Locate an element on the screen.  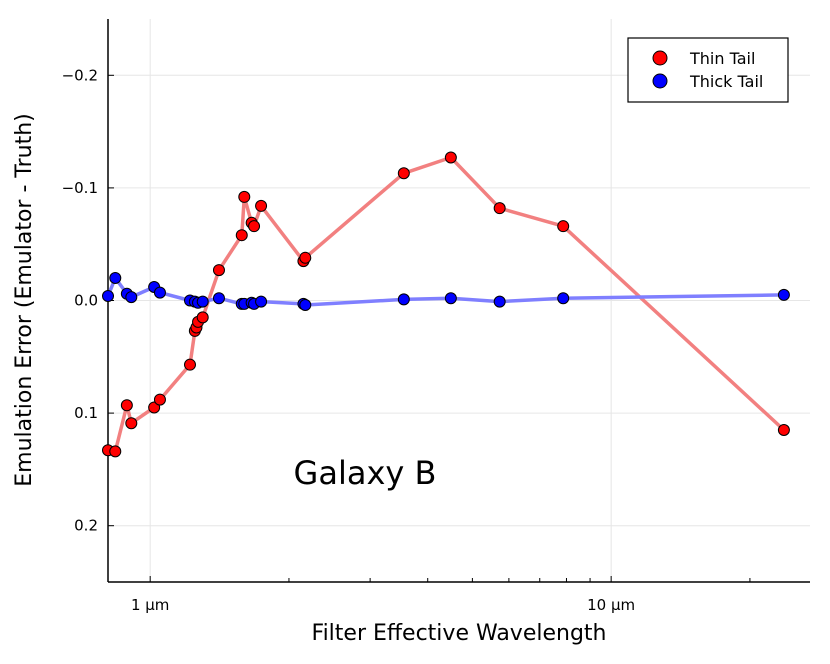
legend-label-thick-tail: Thick Tail is located at coordinates (726, 81).